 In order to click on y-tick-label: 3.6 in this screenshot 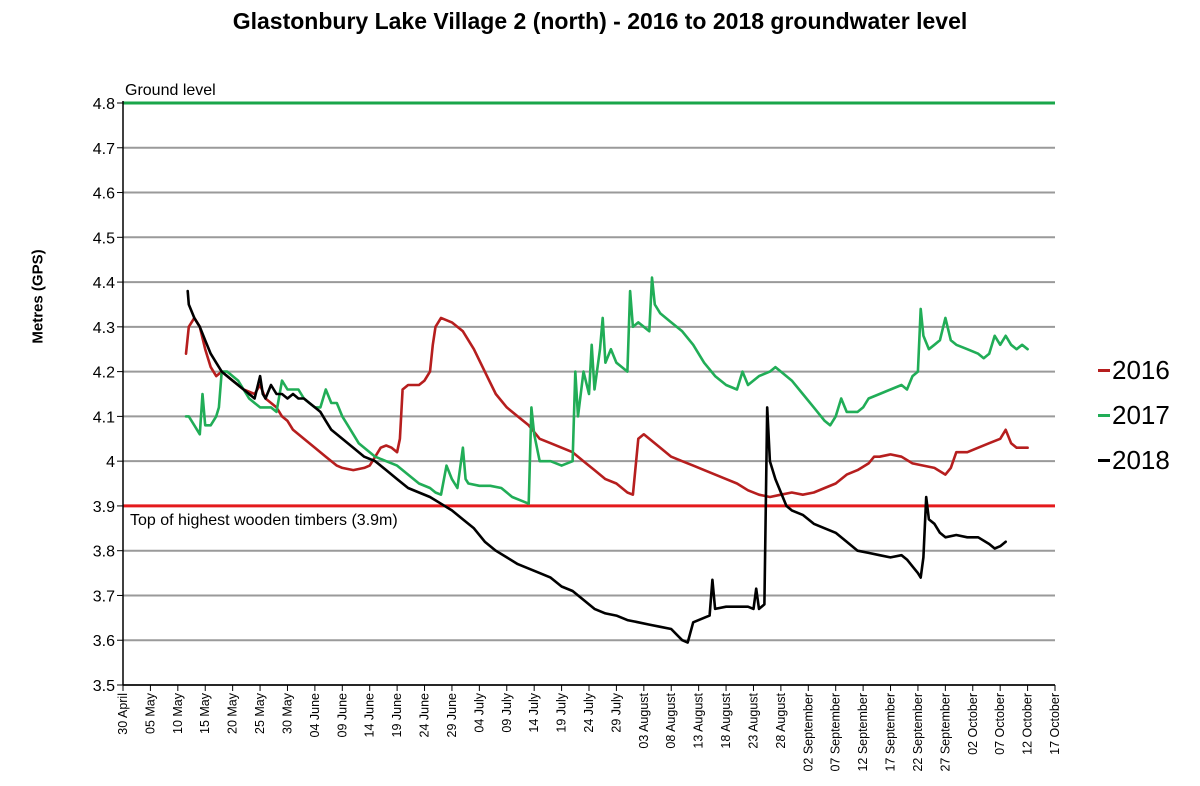, I will do `click(104, 641)`.